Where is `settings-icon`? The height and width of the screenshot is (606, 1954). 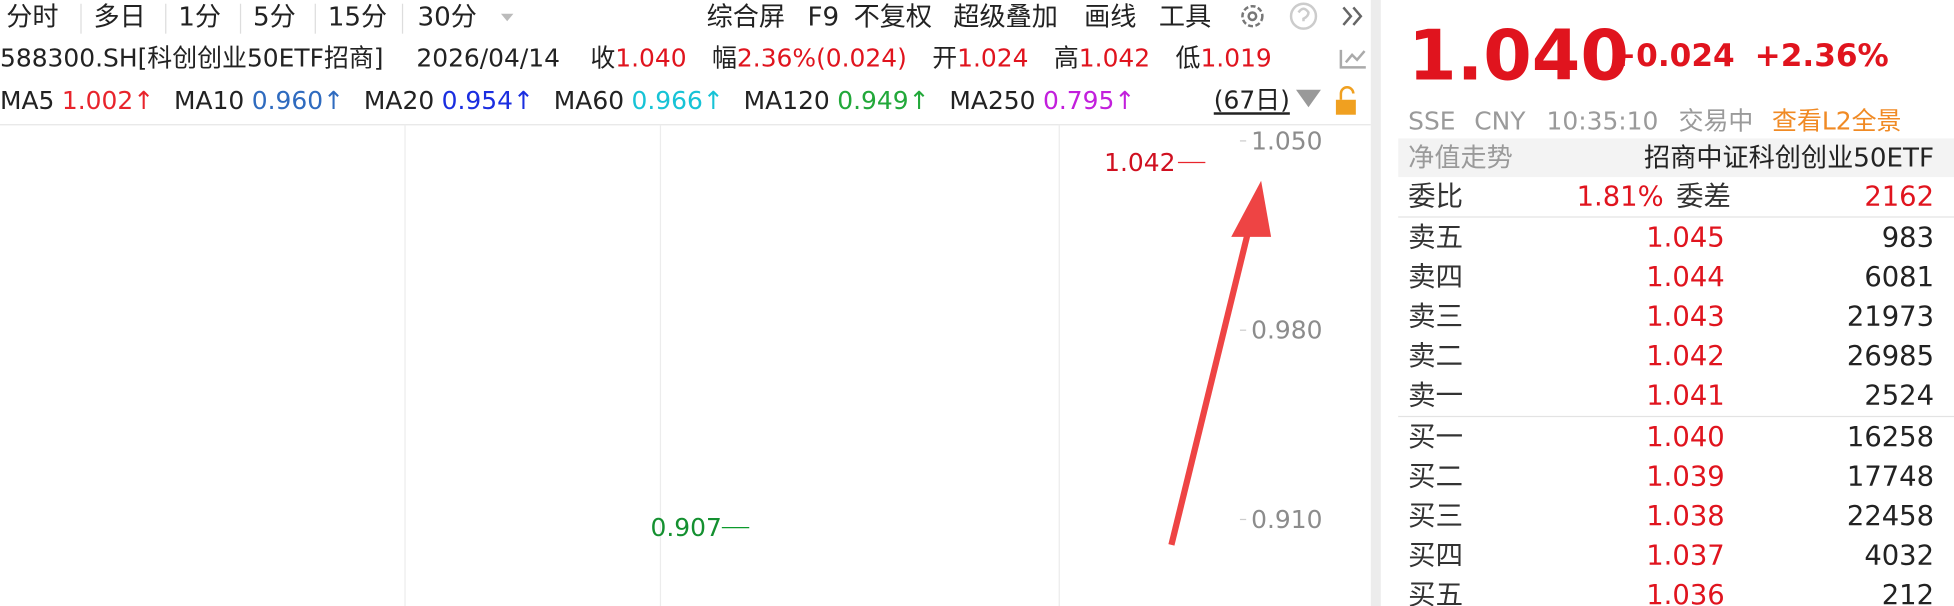 settings-icon is located at coordinates (1252, 16).